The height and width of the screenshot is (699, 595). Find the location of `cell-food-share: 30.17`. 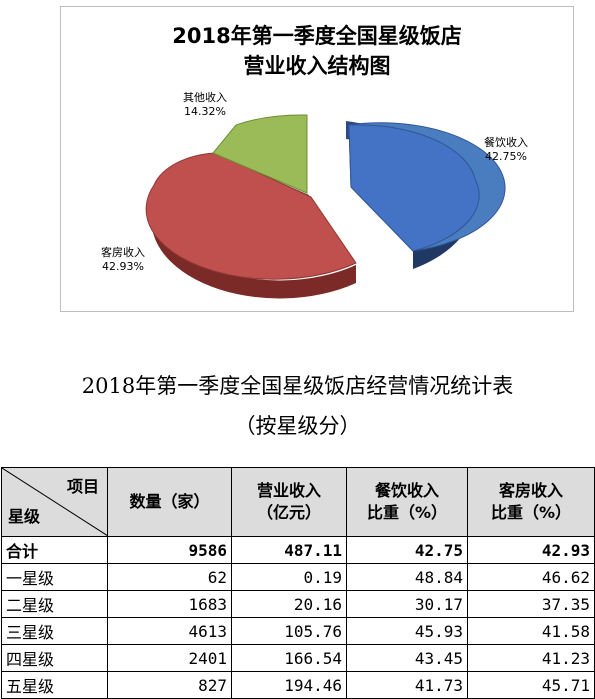

cell-food-share: 30.17 is located at coordinates (407, 604).